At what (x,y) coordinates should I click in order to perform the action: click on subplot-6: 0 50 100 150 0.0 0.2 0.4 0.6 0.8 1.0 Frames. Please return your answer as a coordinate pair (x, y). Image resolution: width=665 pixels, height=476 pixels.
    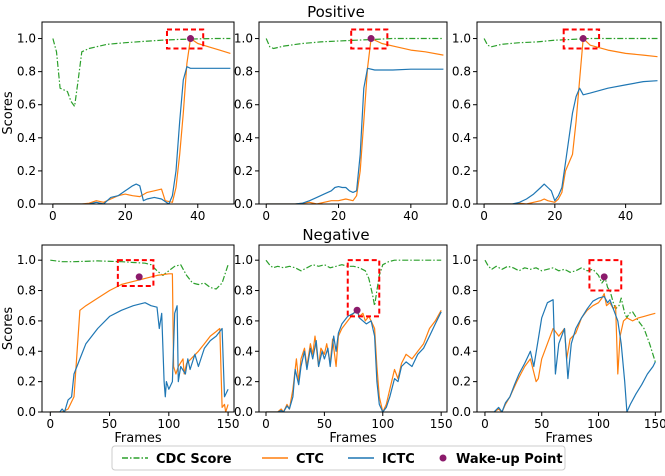
    Looking at the image, I should click on (558, 345).